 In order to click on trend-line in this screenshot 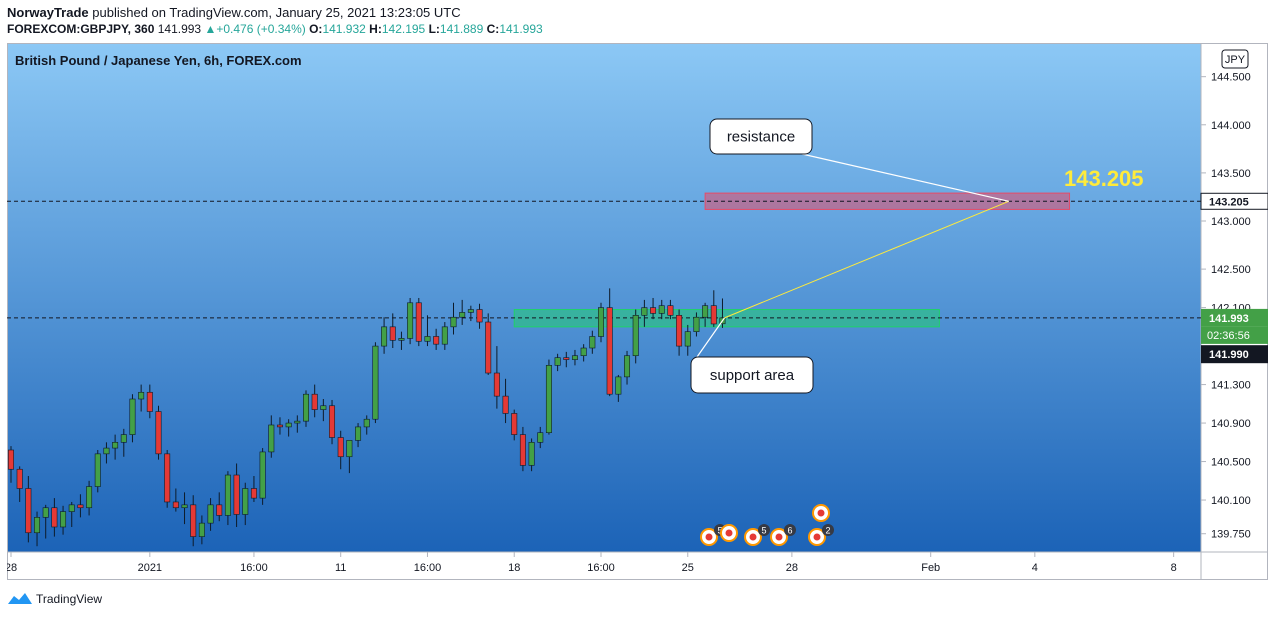, I will do `click(866, 259)`.